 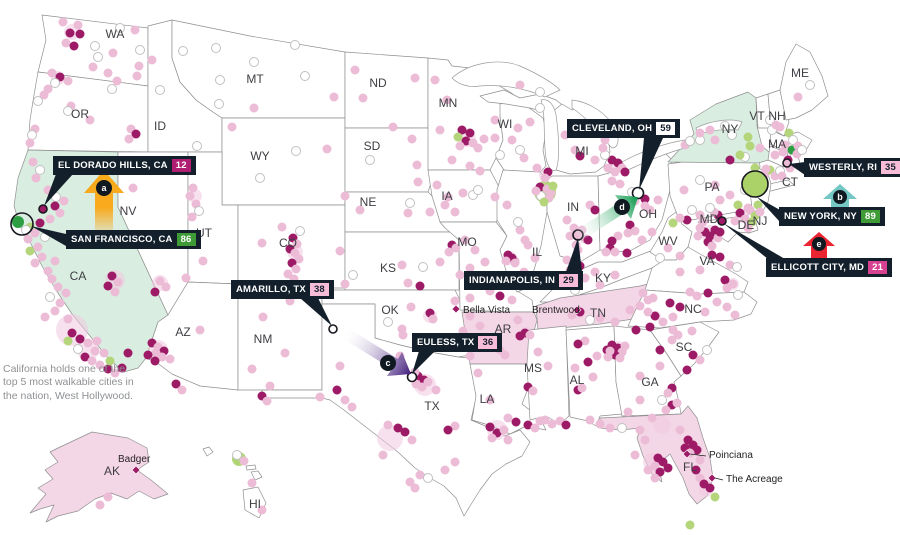 What do you see at coordinates (878, 268) in the screenshot?
I see `walk-score-badge: 21` at bounding box center [878, 268].